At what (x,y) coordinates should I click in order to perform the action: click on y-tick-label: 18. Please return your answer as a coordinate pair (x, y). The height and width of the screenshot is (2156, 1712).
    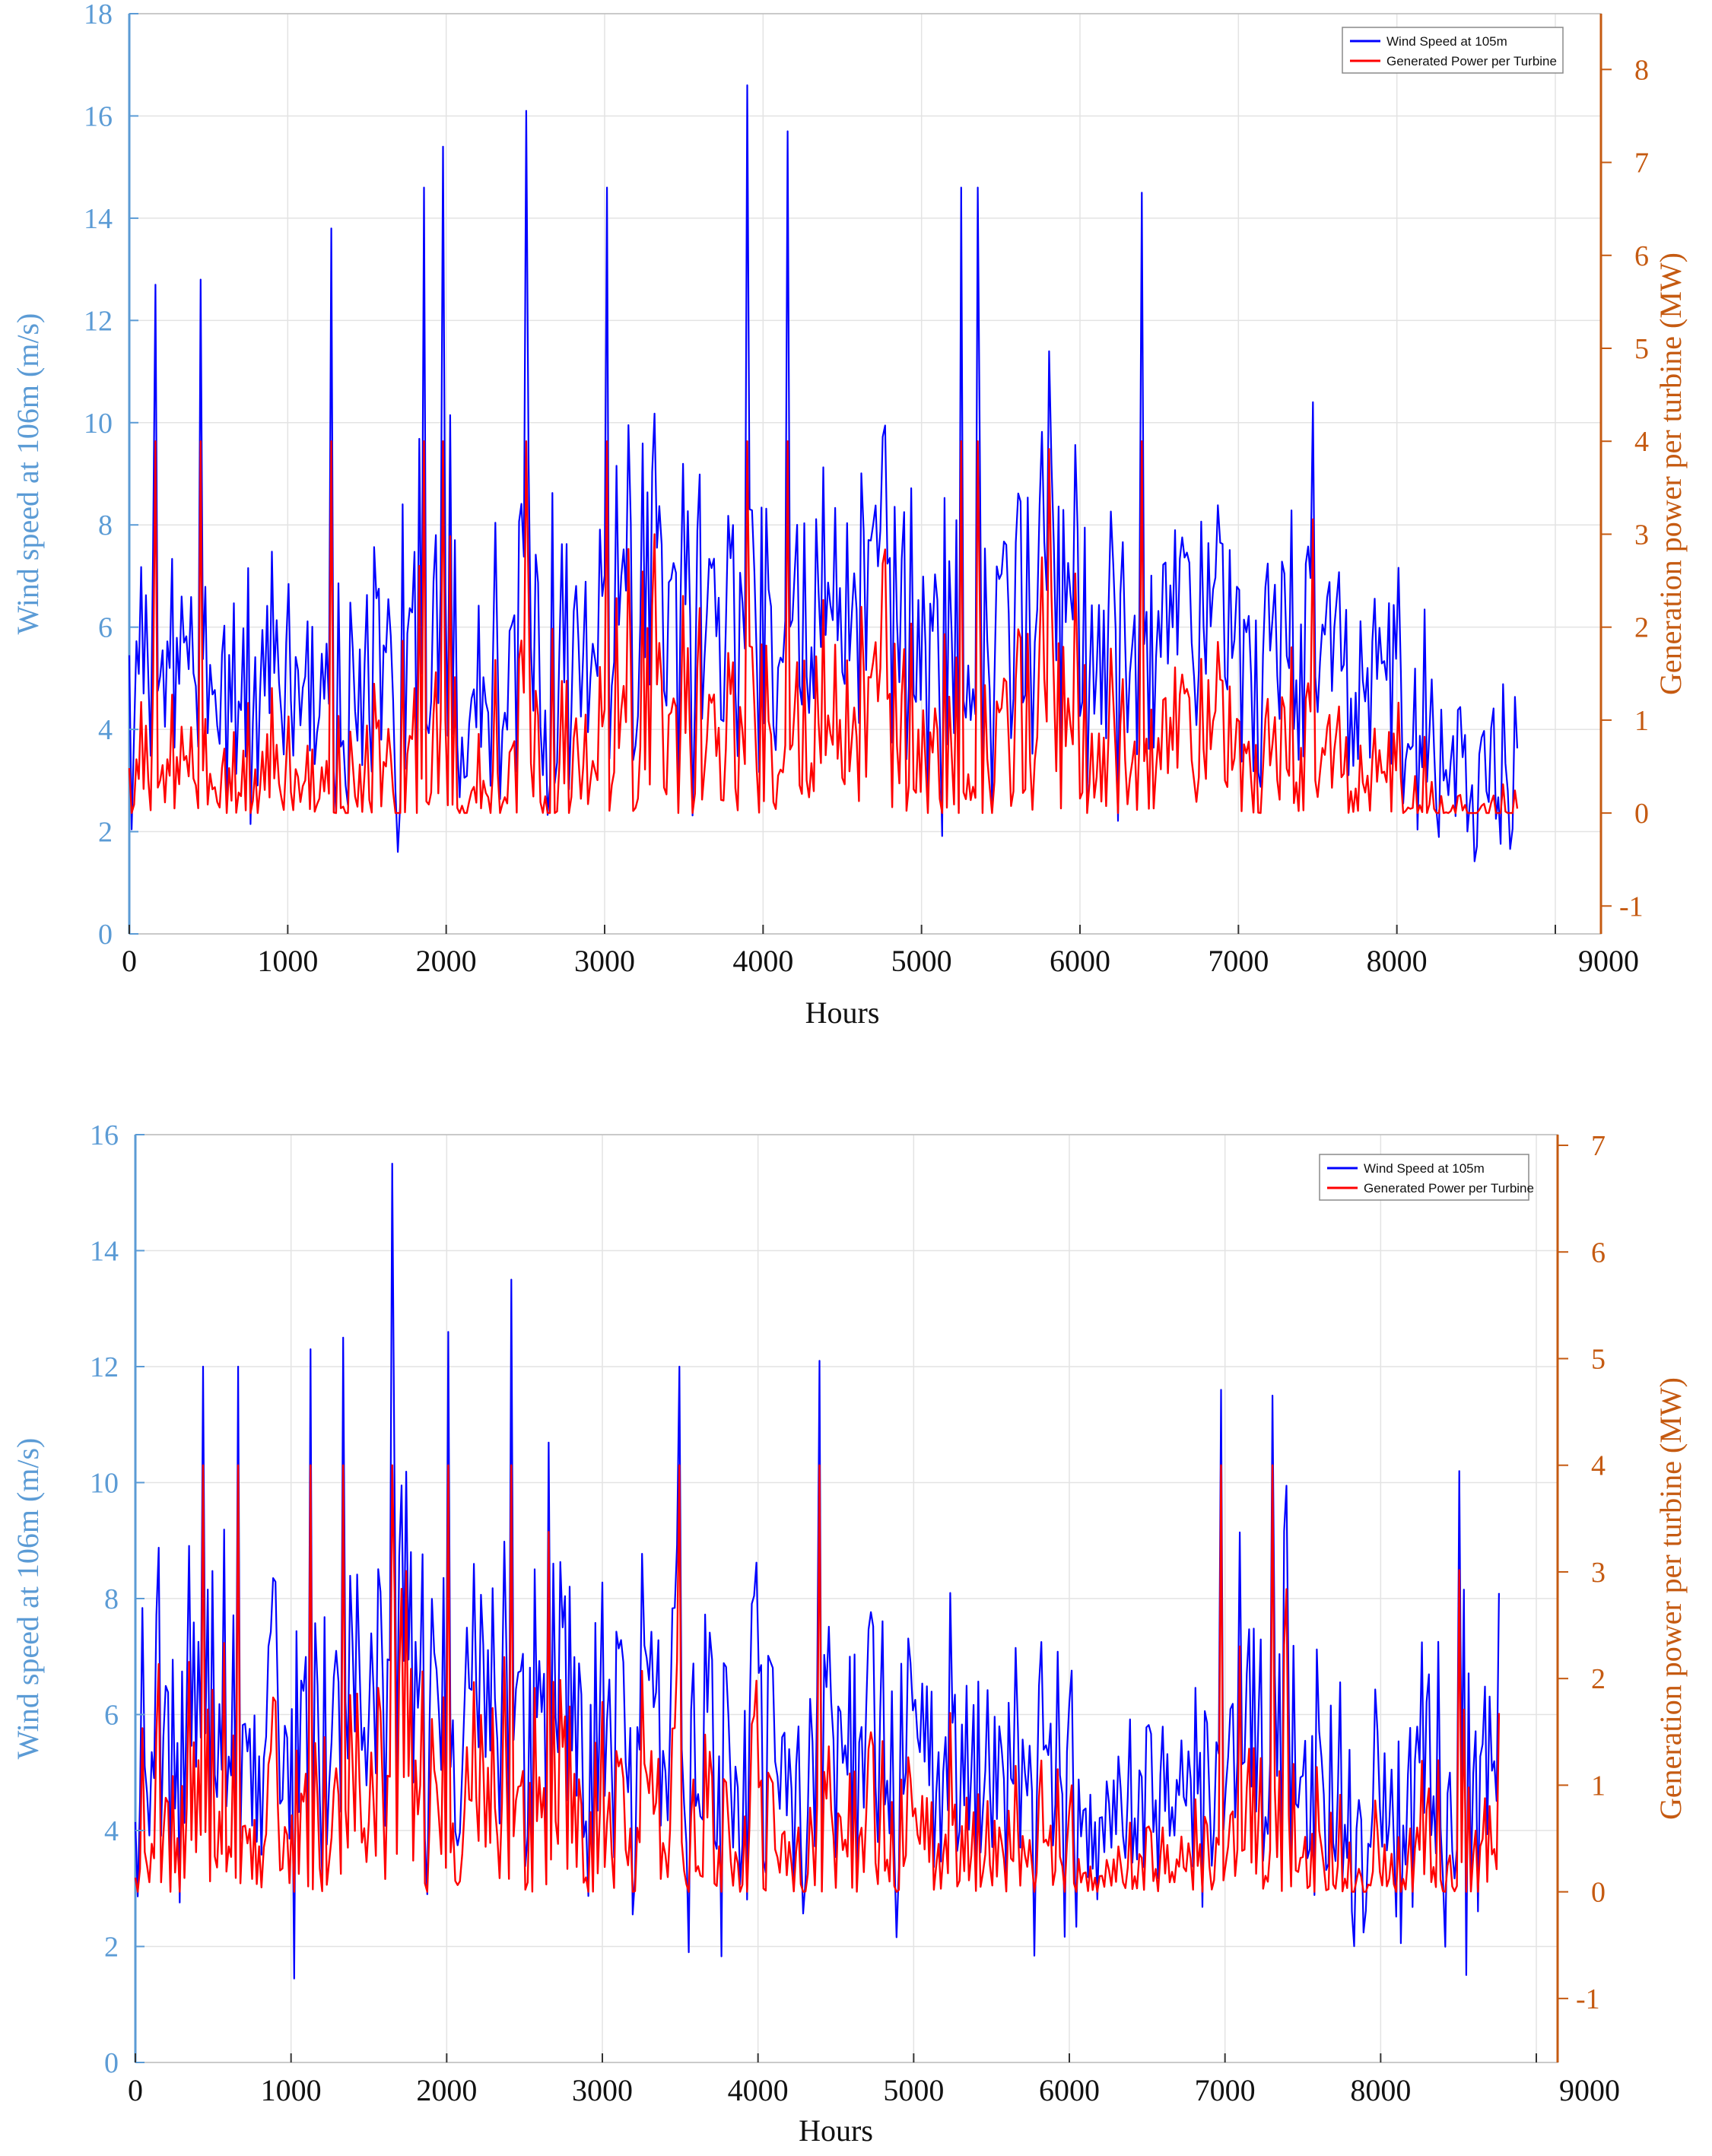
    Looking at the image, I should click on (98, 15).